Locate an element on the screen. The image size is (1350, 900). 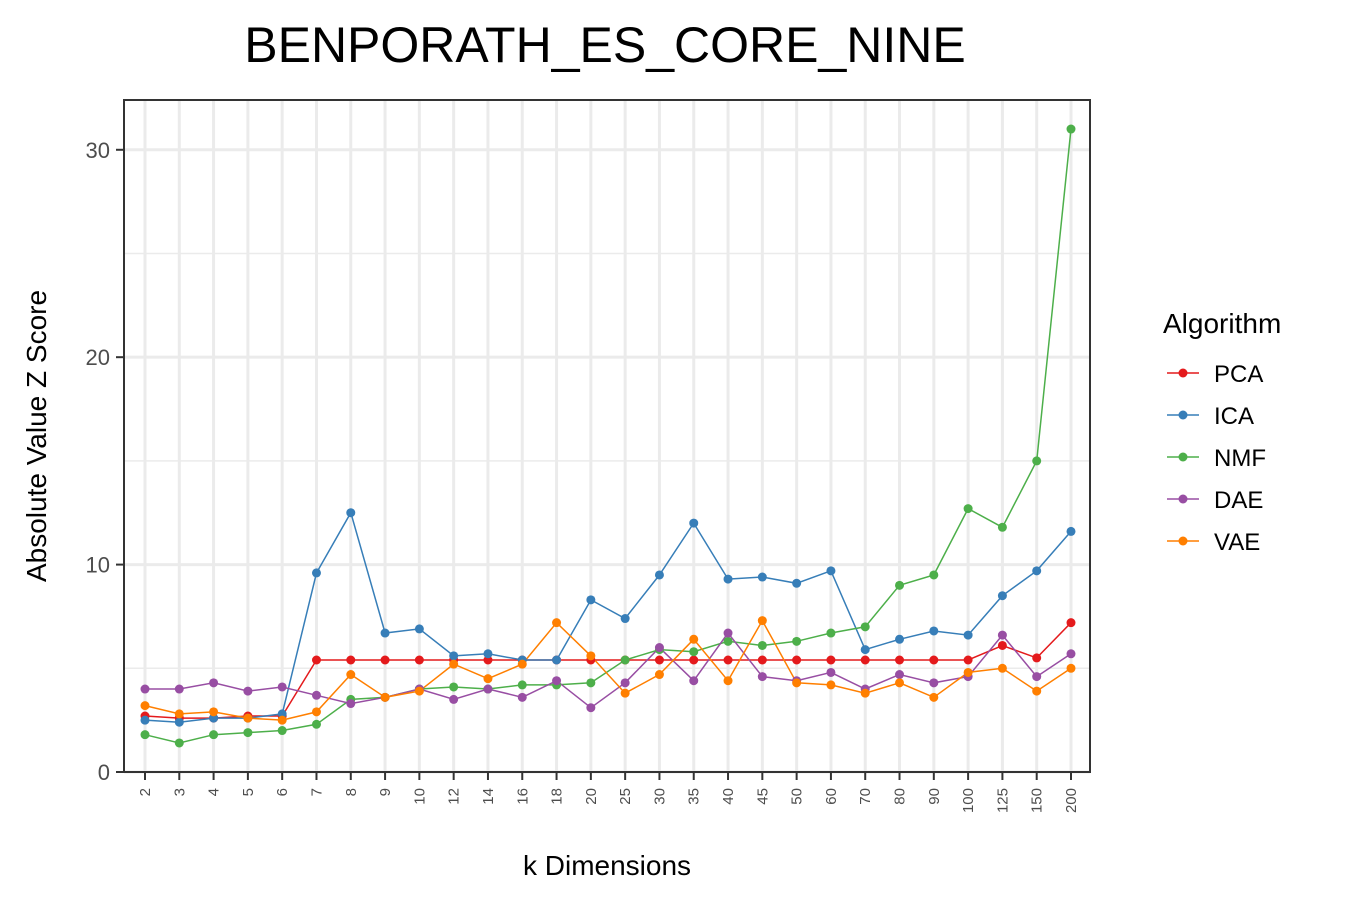
x-tick-label: 50 is located at coordinates (797, 796).